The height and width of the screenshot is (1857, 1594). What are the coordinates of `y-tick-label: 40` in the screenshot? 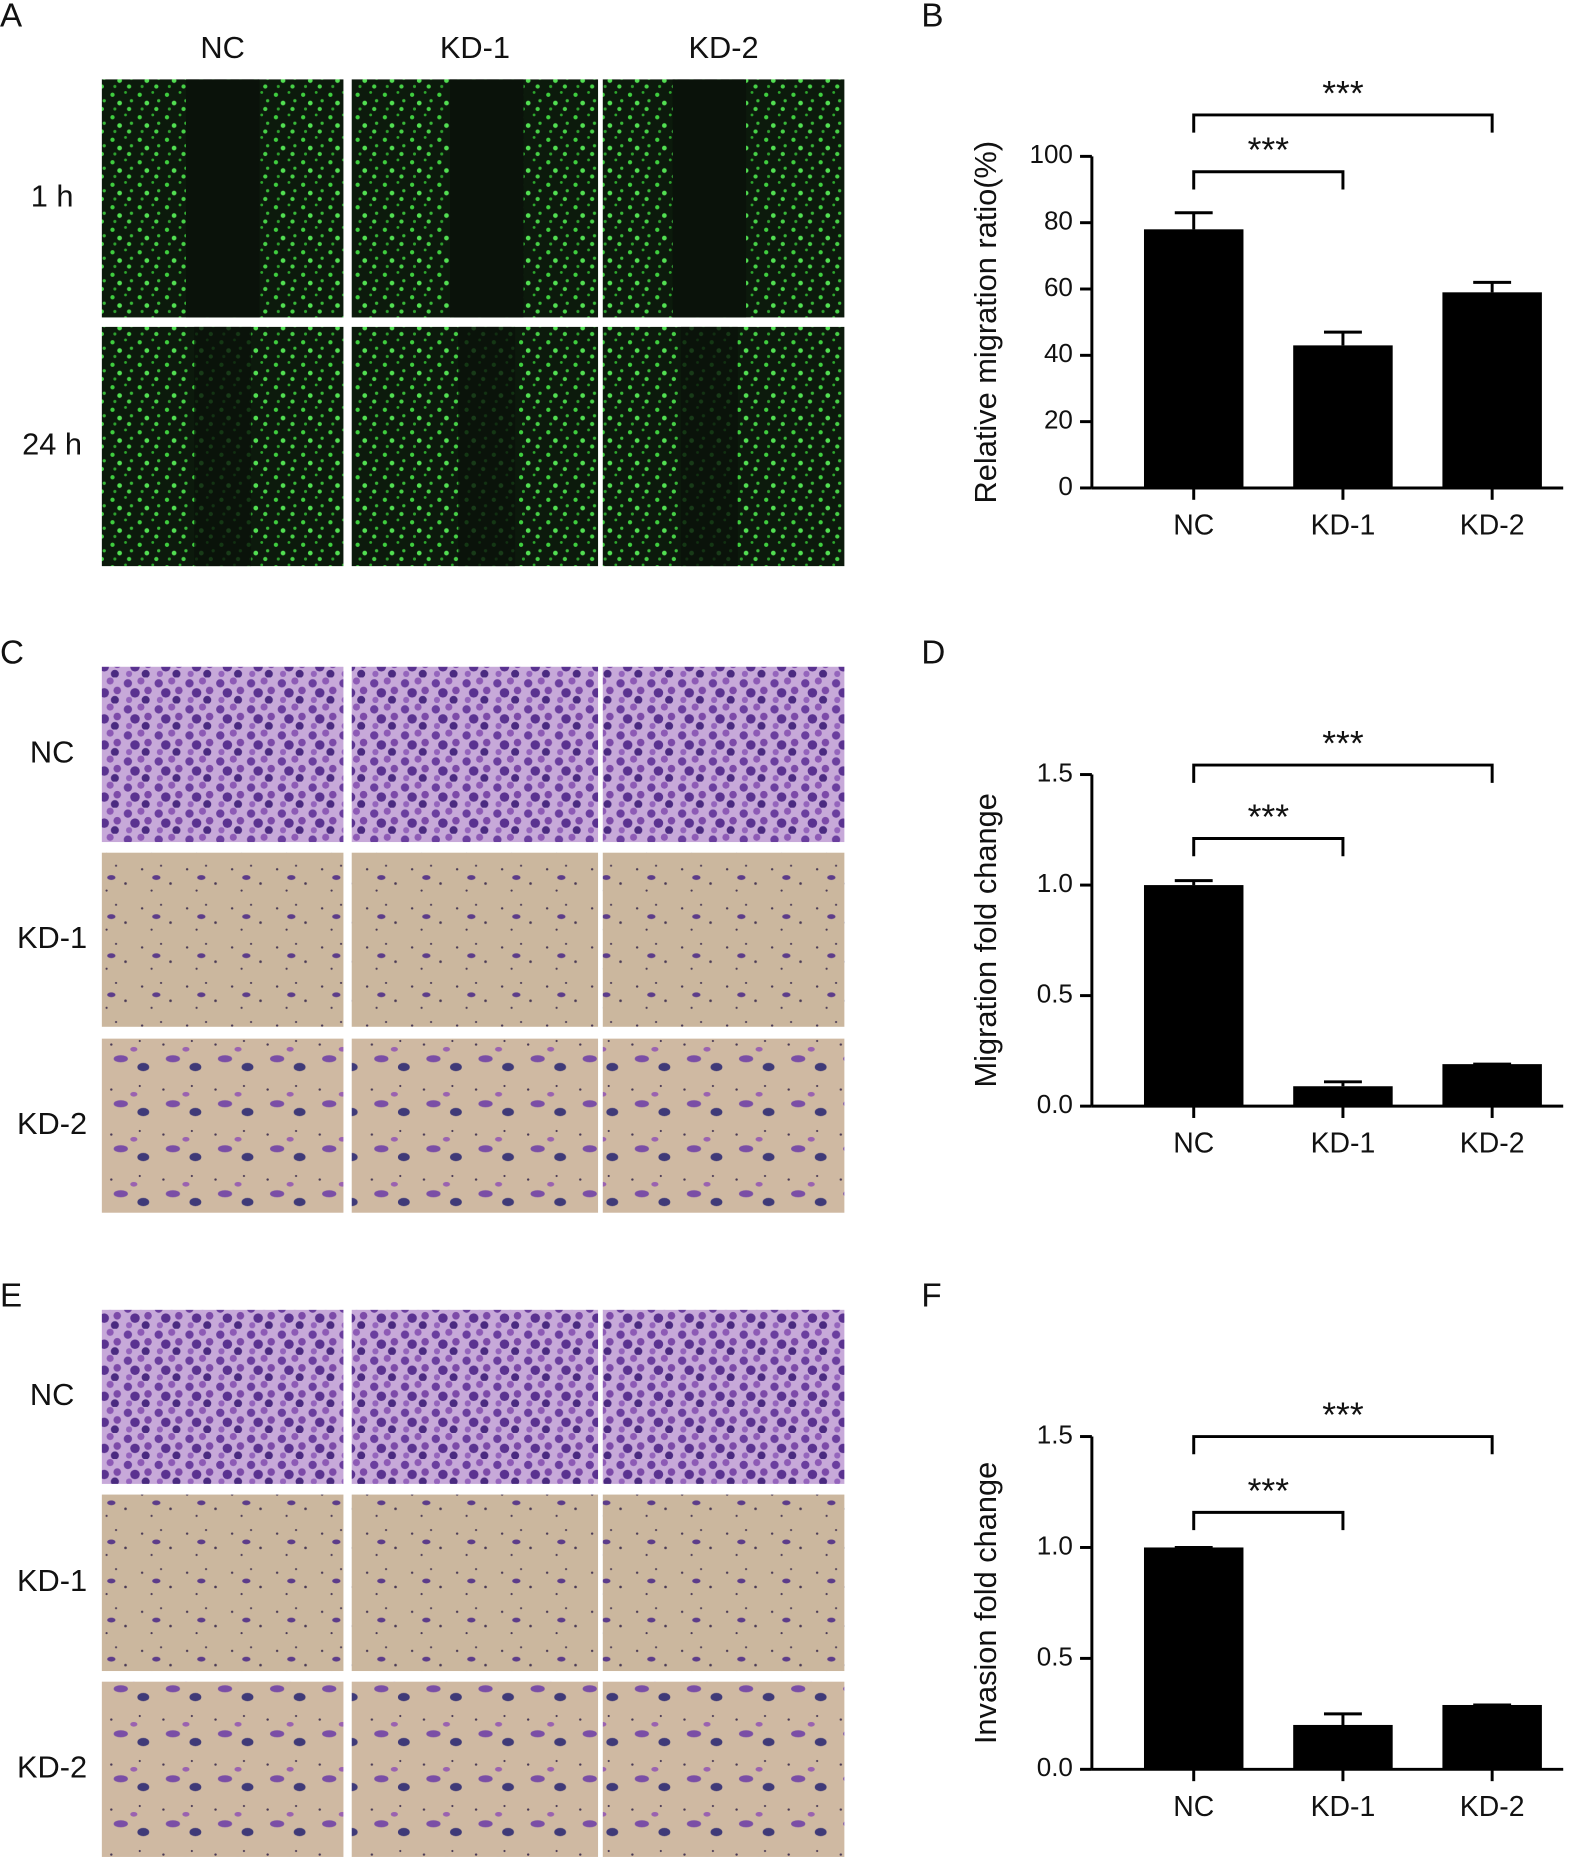 It's located at (1058, 353).